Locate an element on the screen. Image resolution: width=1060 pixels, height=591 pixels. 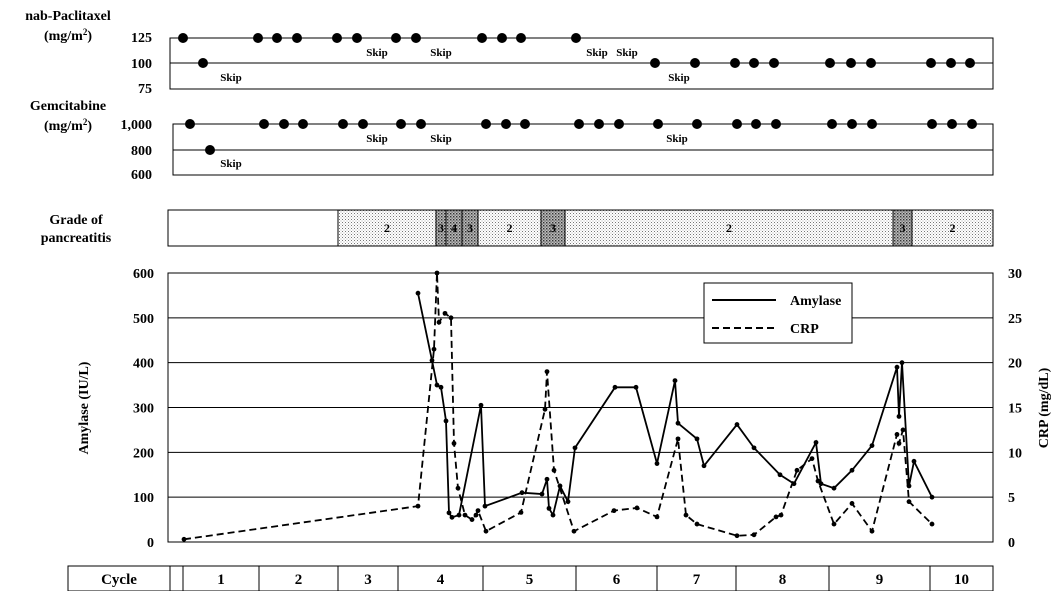
grade-segment is located at coordinates (509, 228).